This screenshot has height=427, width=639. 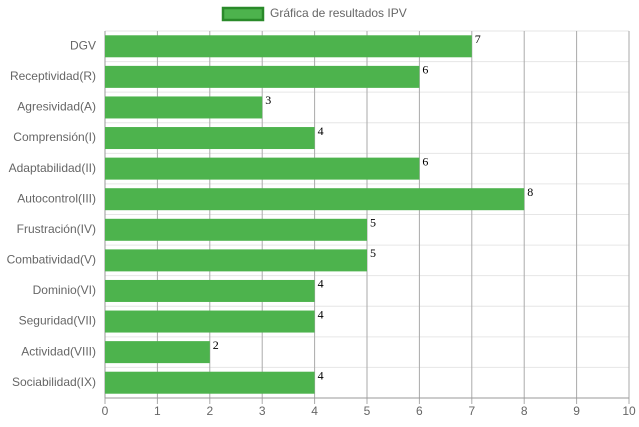 What do you see at coordinates (314, 411) in the screenshot?
I see `x-tick-label: 4` at bounding box center [314, 411].